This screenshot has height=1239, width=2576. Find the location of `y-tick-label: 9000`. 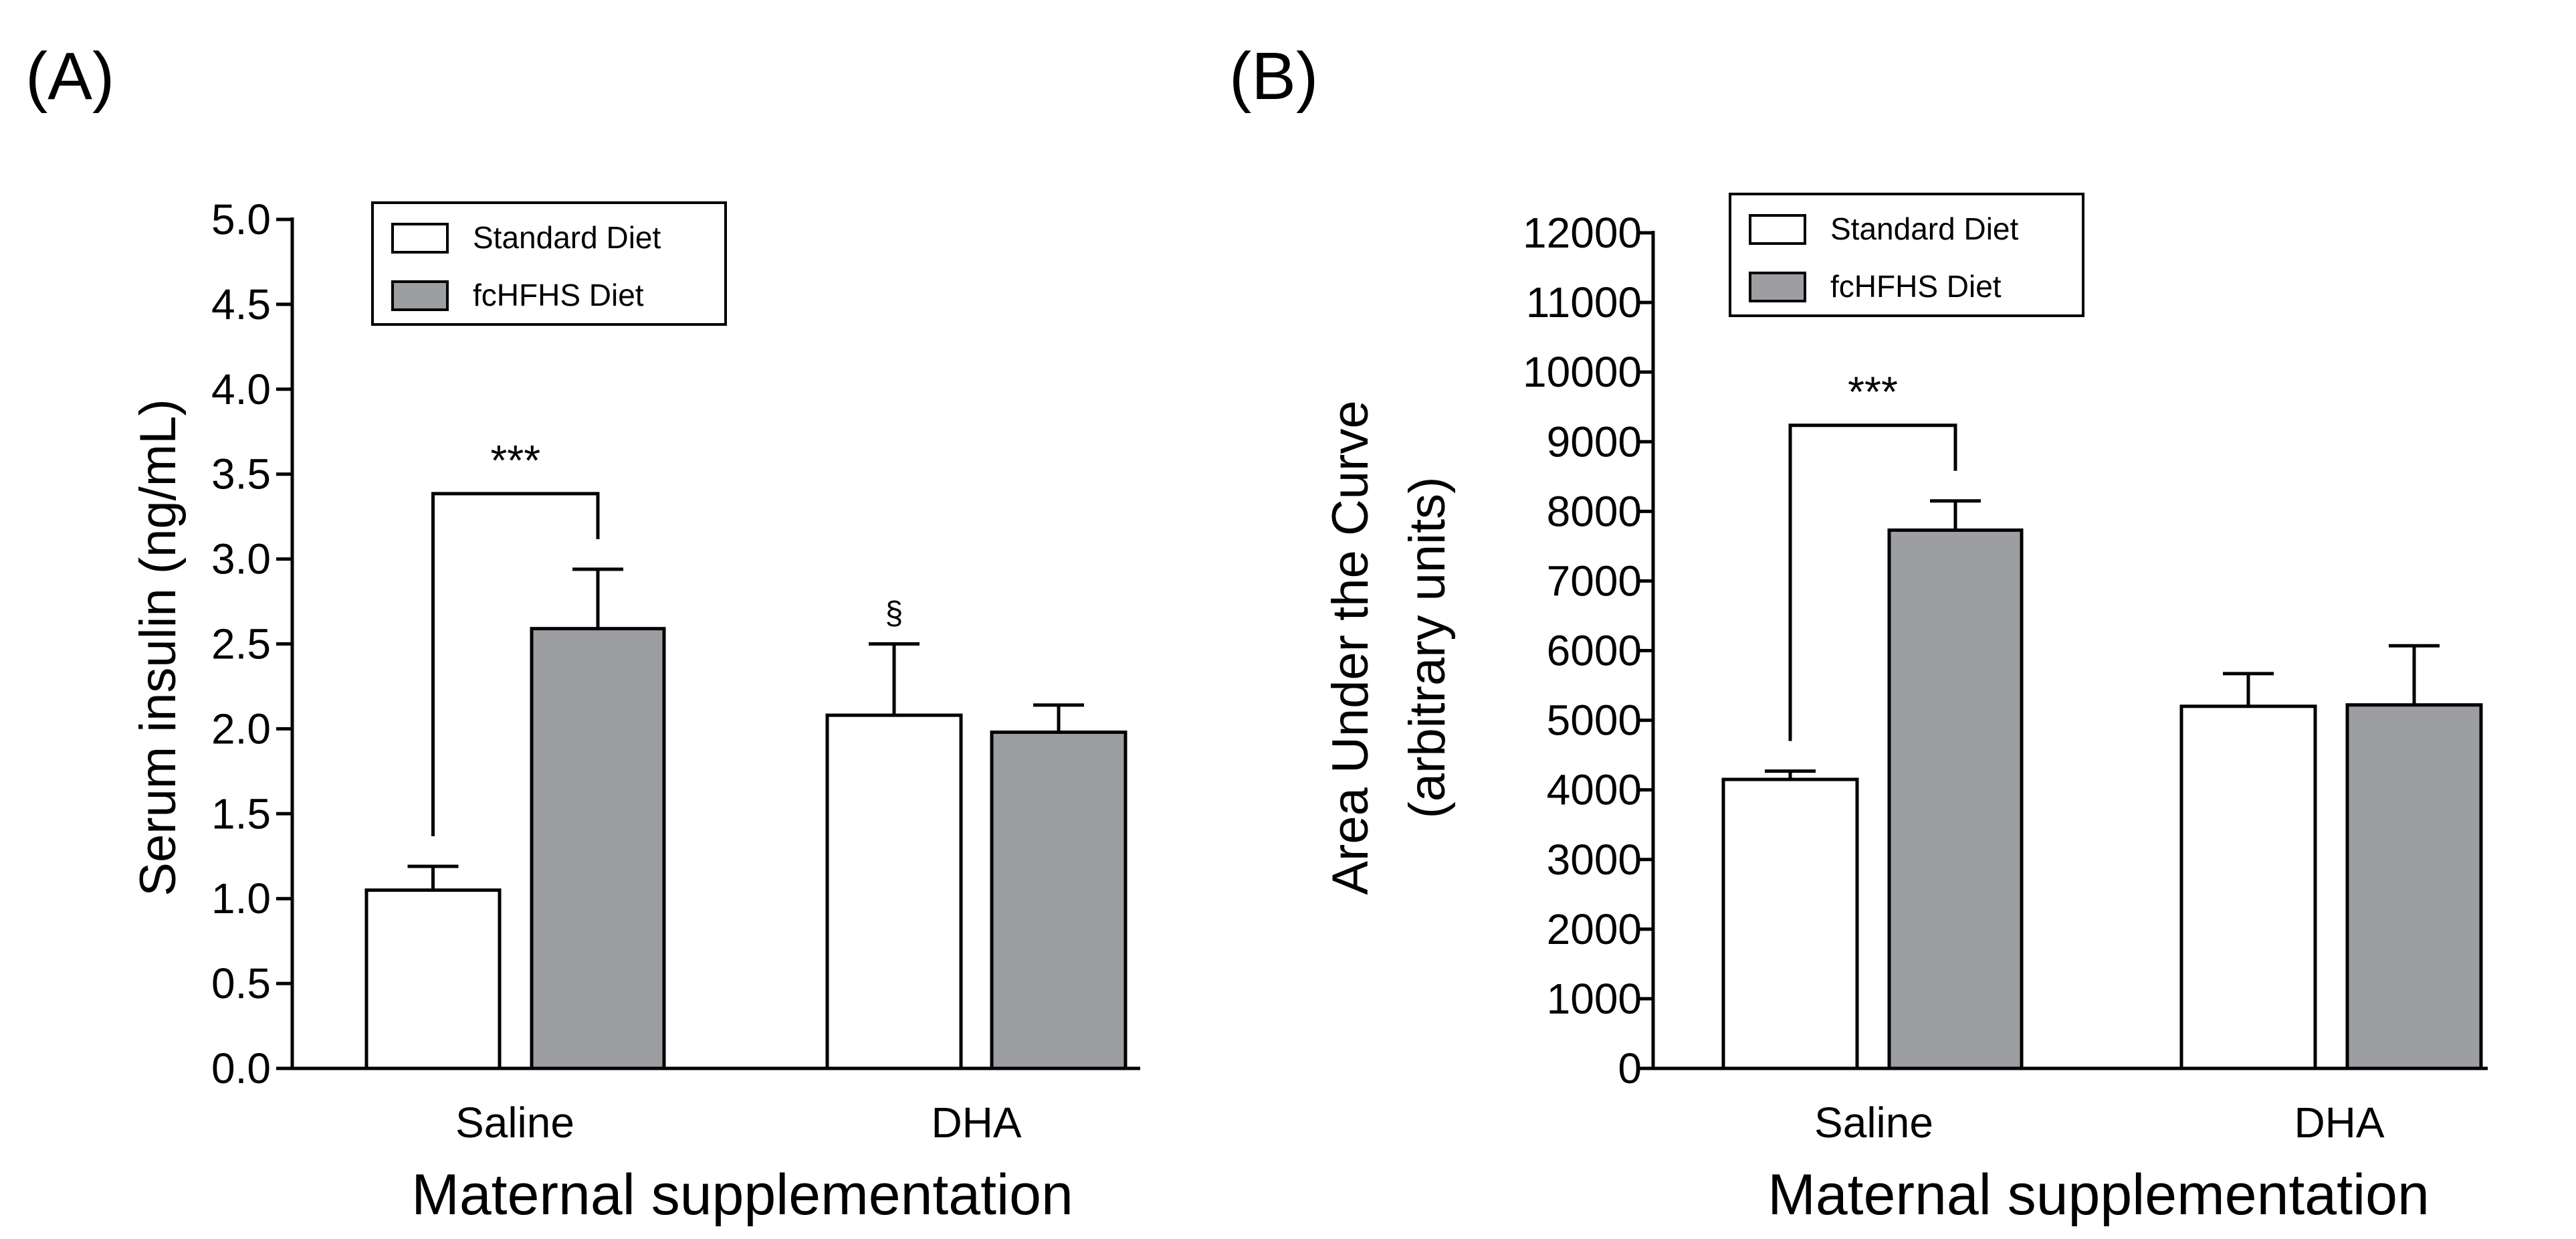

y-tick-label: 9000 is located at coordinates (1595, 441).